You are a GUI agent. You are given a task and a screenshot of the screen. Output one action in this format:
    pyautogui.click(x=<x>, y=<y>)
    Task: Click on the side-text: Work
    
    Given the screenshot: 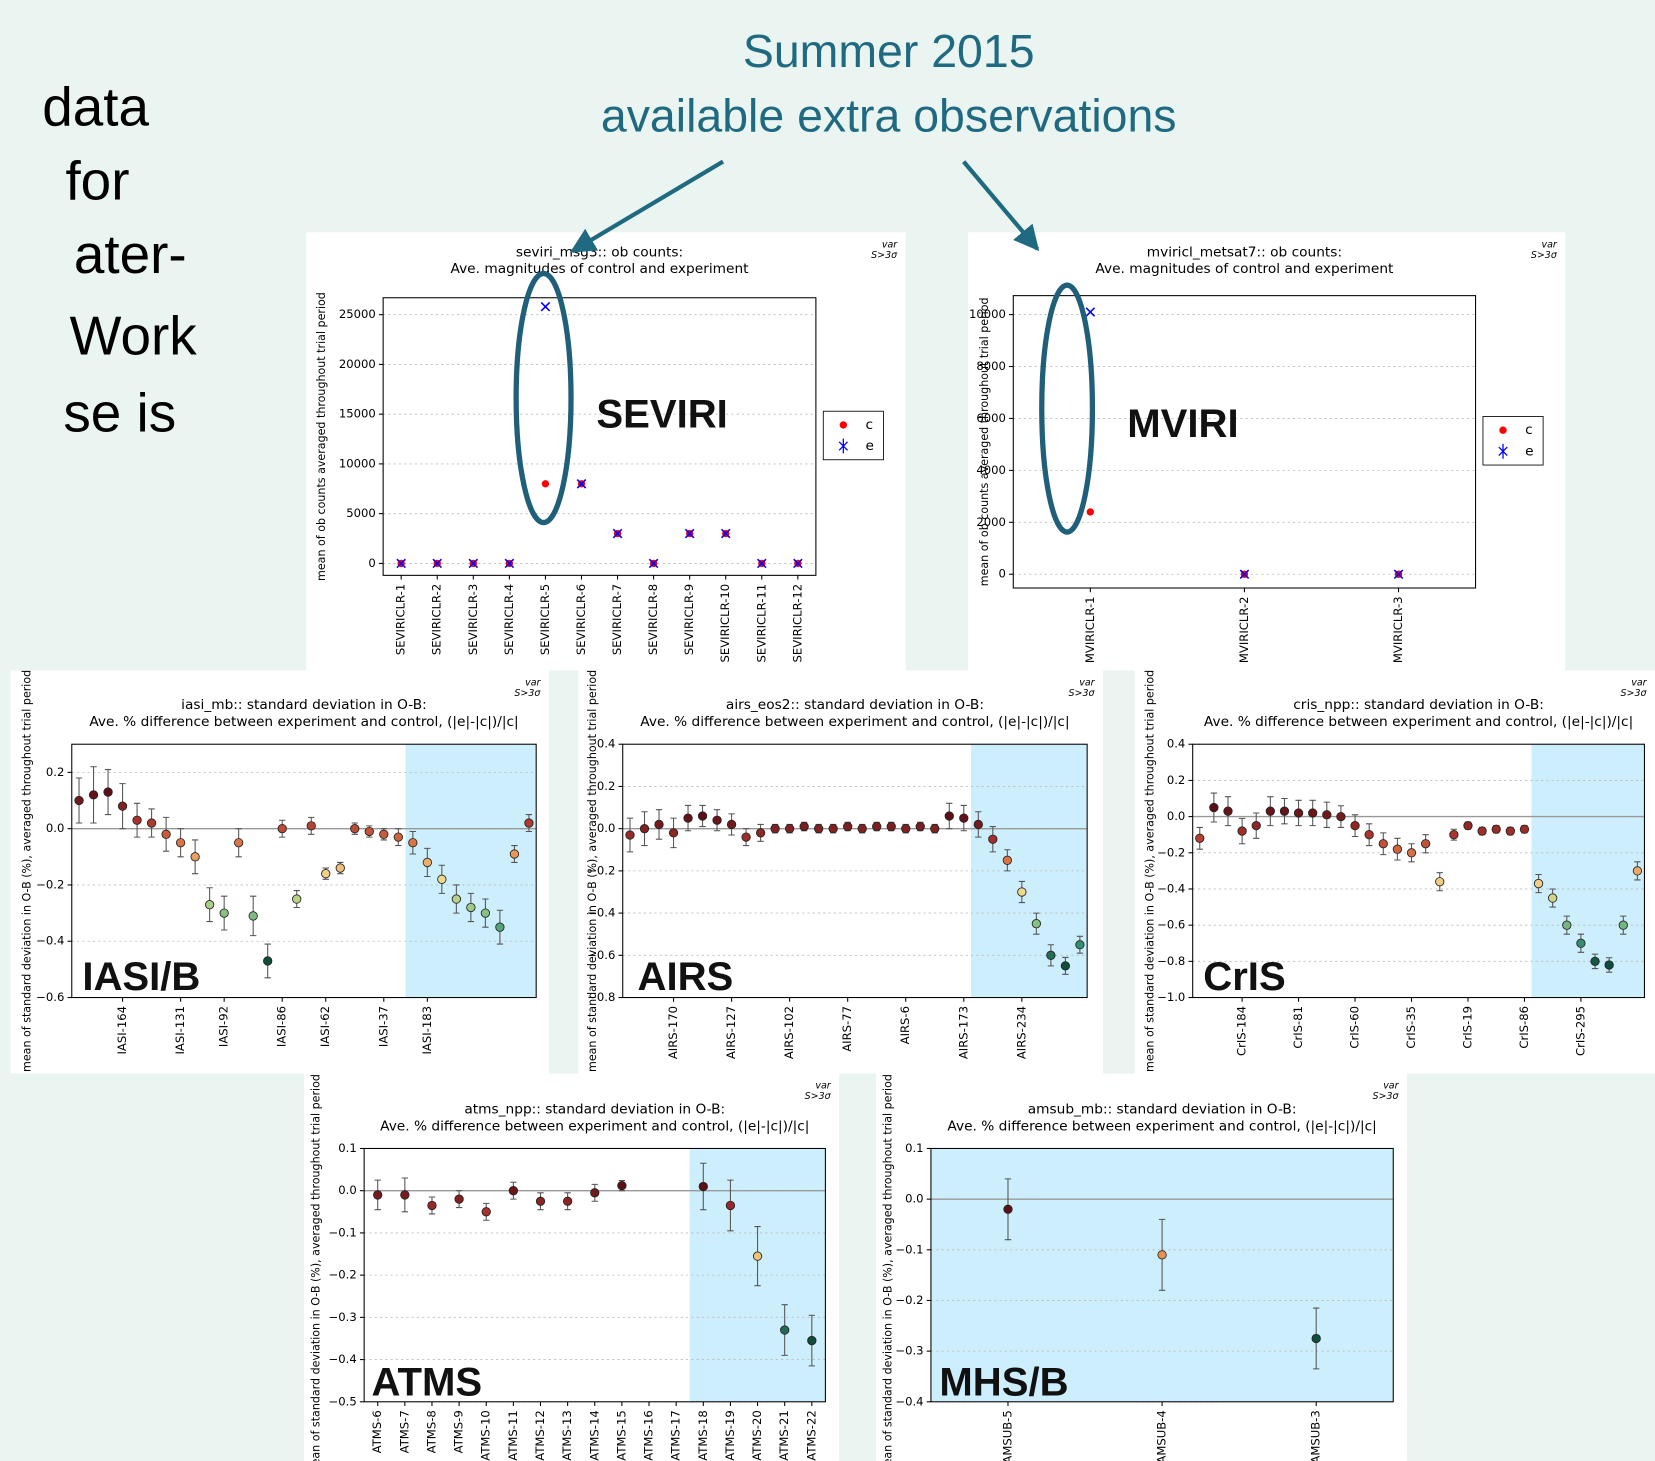 What is the action you would take?
    pyautogui.click(x=134, y=335)
    